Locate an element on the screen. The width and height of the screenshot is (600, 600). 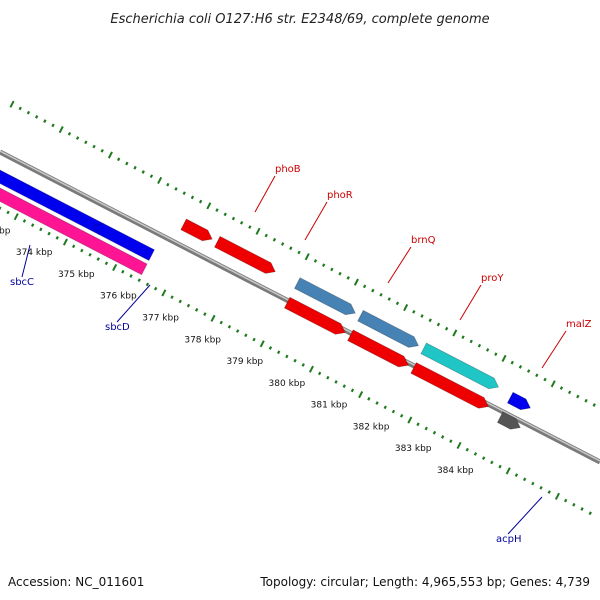
gene-phoB is located at coordinates (196, 230).